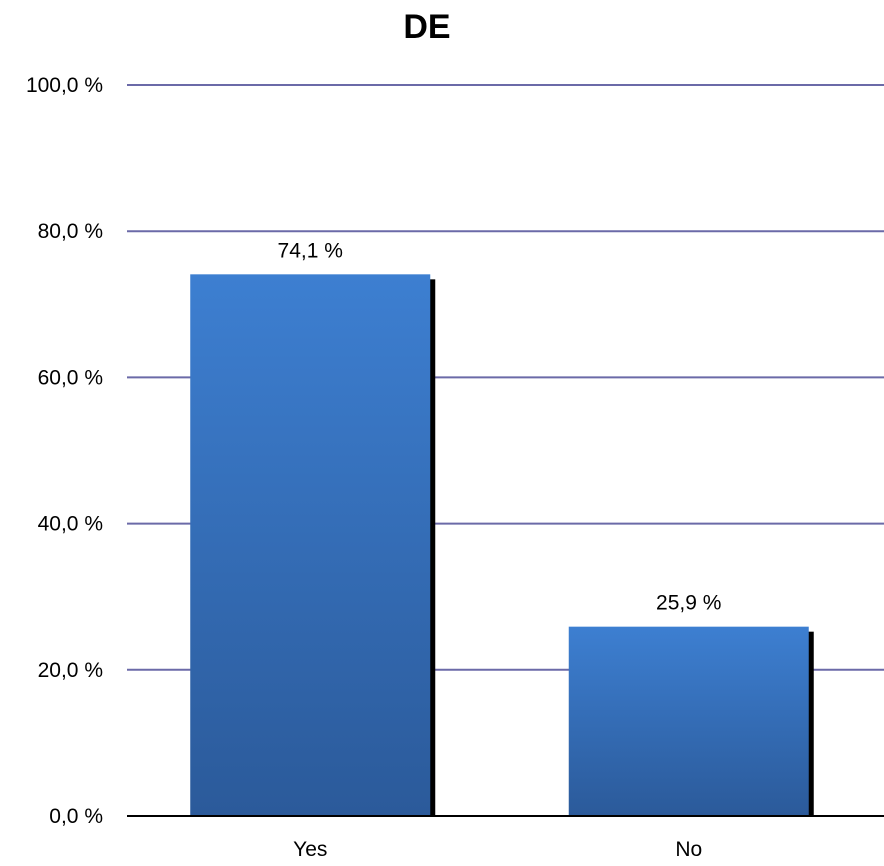 Image resolution: width=884 pixels, height=866 pixels. What do you see at coordinates (497, 849) in the screenshot?
I see `x-axis-category-labels: Yes No` at bounding box center [497, 849].